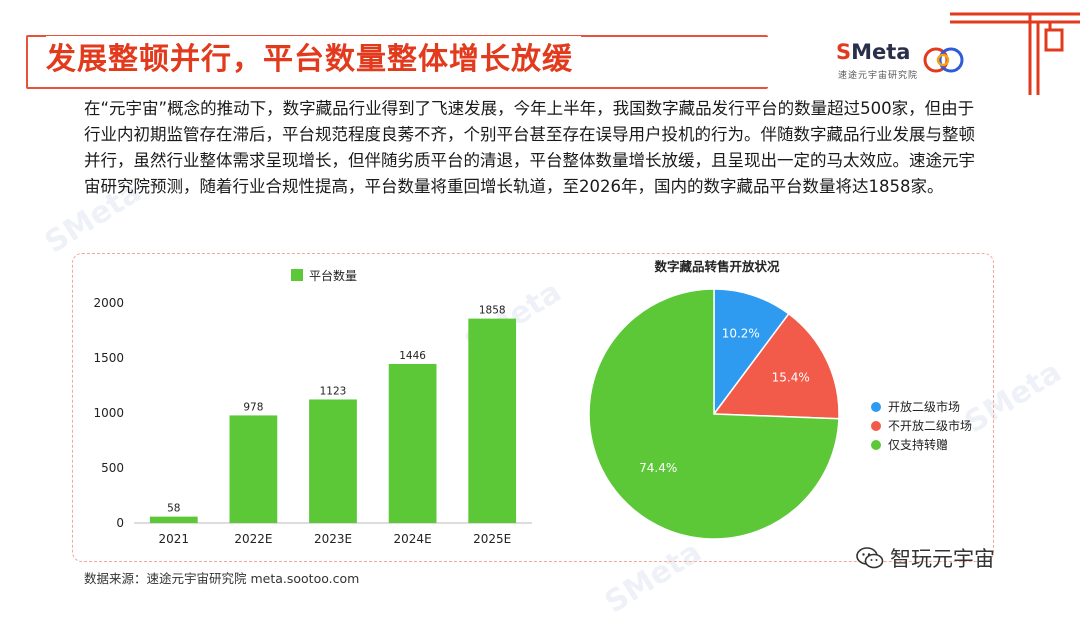 This screenshot has width=1080, height=621. Describe the element at coordinates (108, 358) in the screenshot. I see `y-tick-label: 1500` at that location.